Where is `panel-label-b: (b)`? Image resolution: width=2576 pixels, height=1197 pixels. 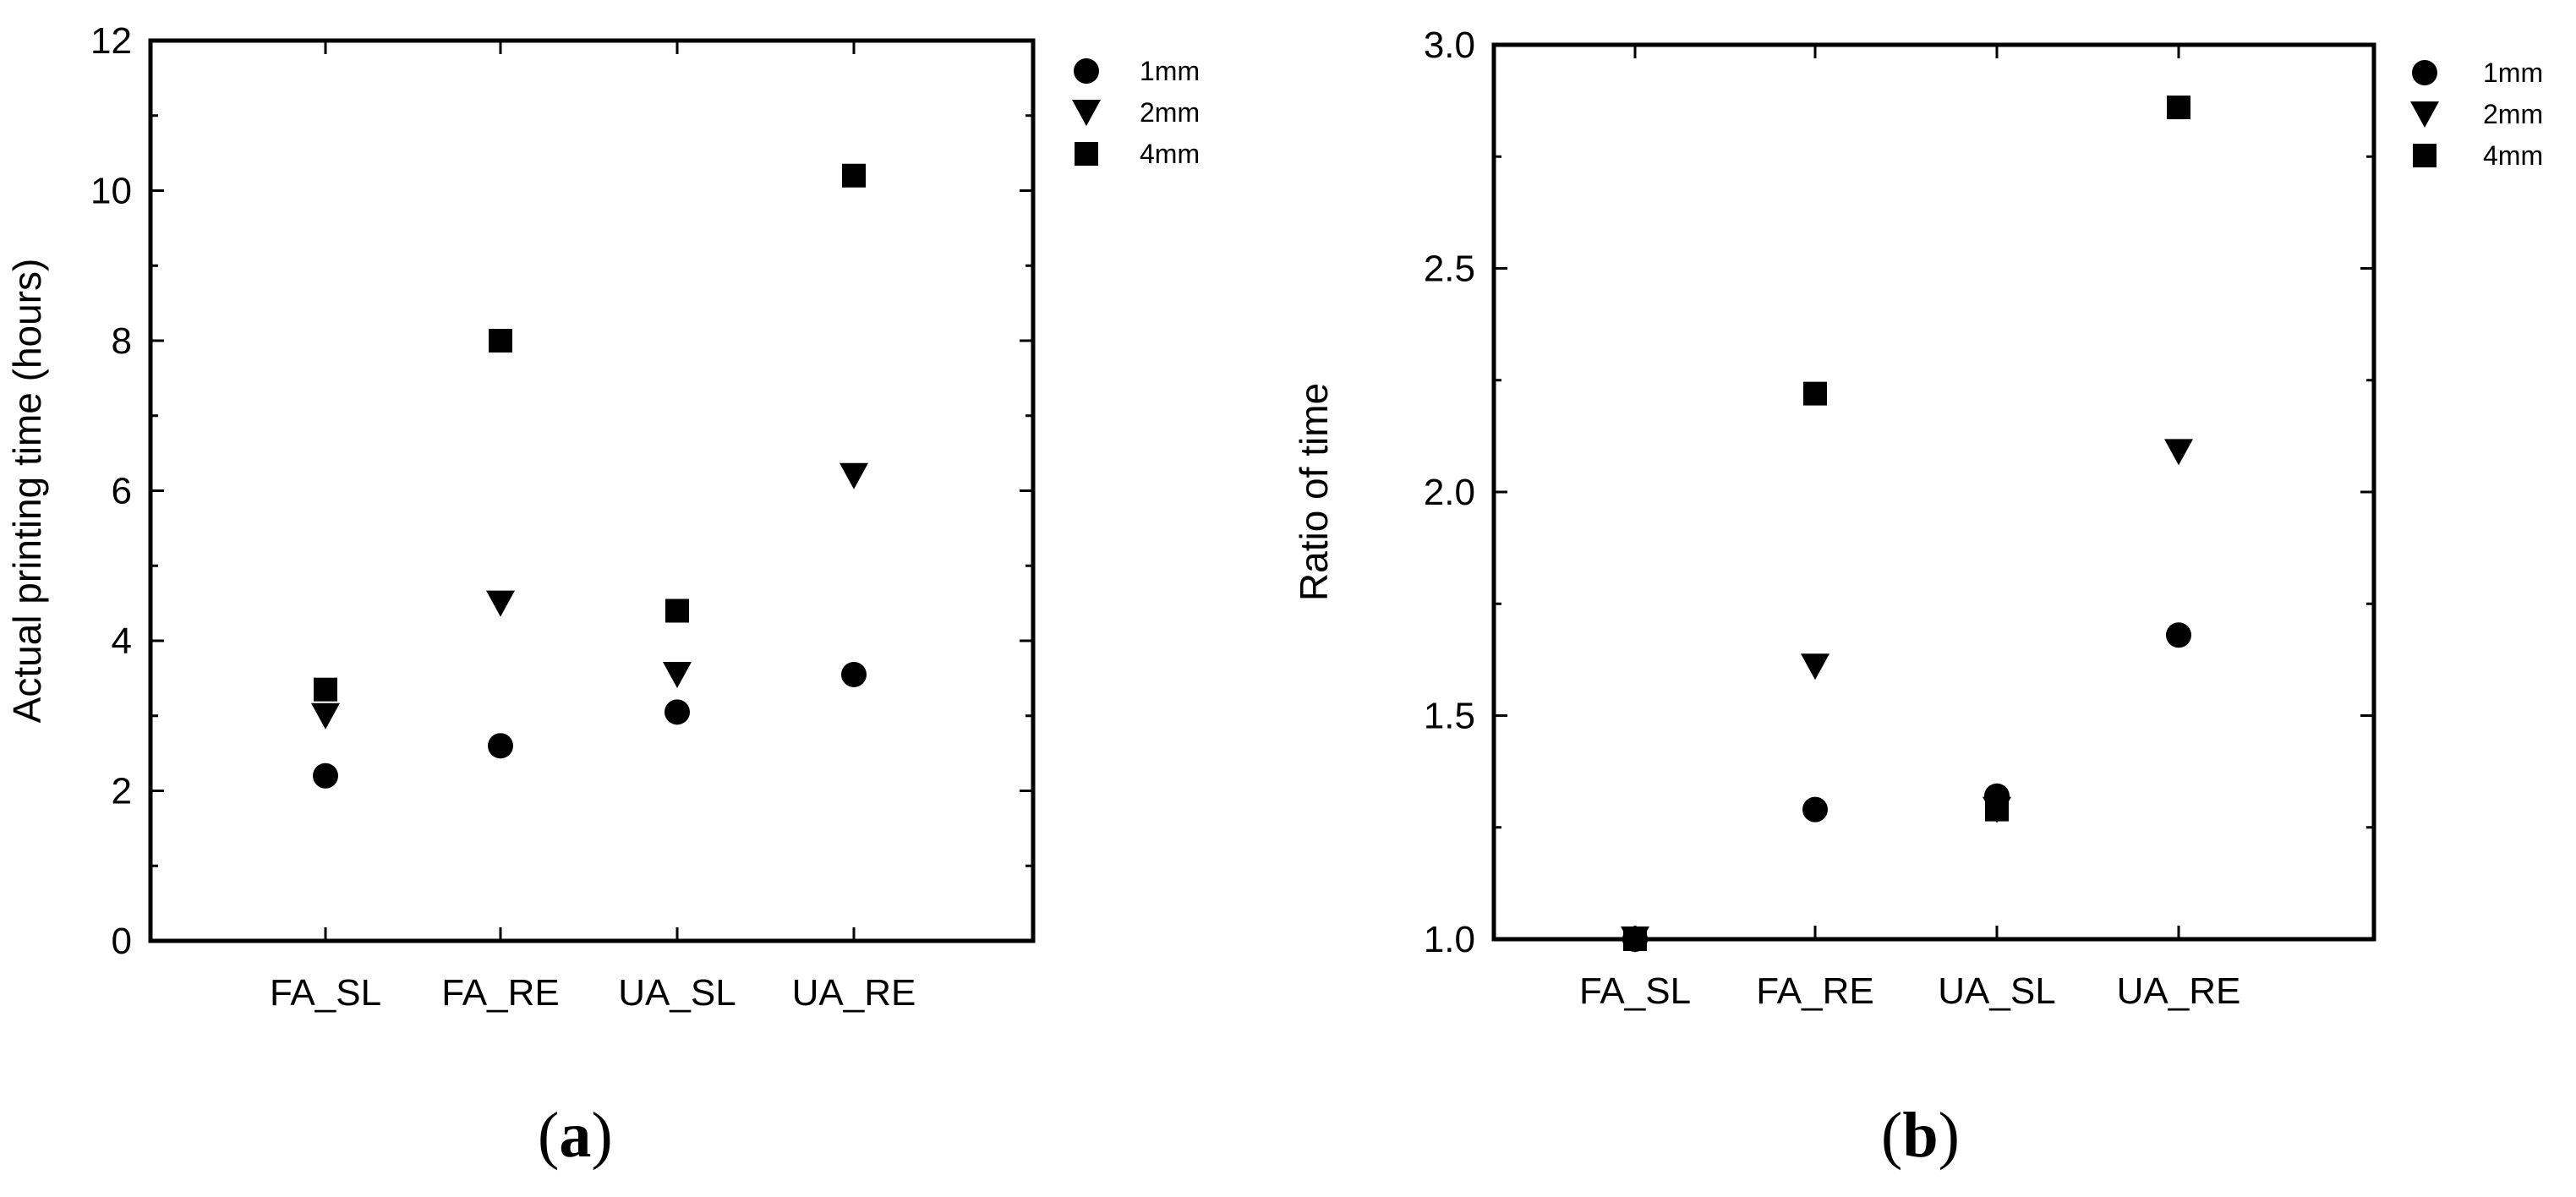
panel-label-b: (b) is located at coordinates (1920, 1135).